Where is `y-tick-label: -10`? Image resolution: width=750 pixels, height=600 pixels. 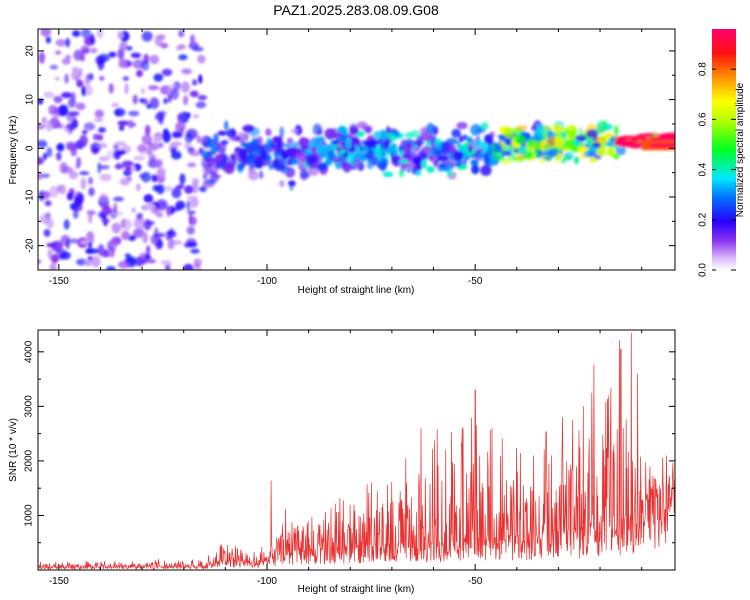
y-tick-label: -10 is located at coordinates (30, 196).